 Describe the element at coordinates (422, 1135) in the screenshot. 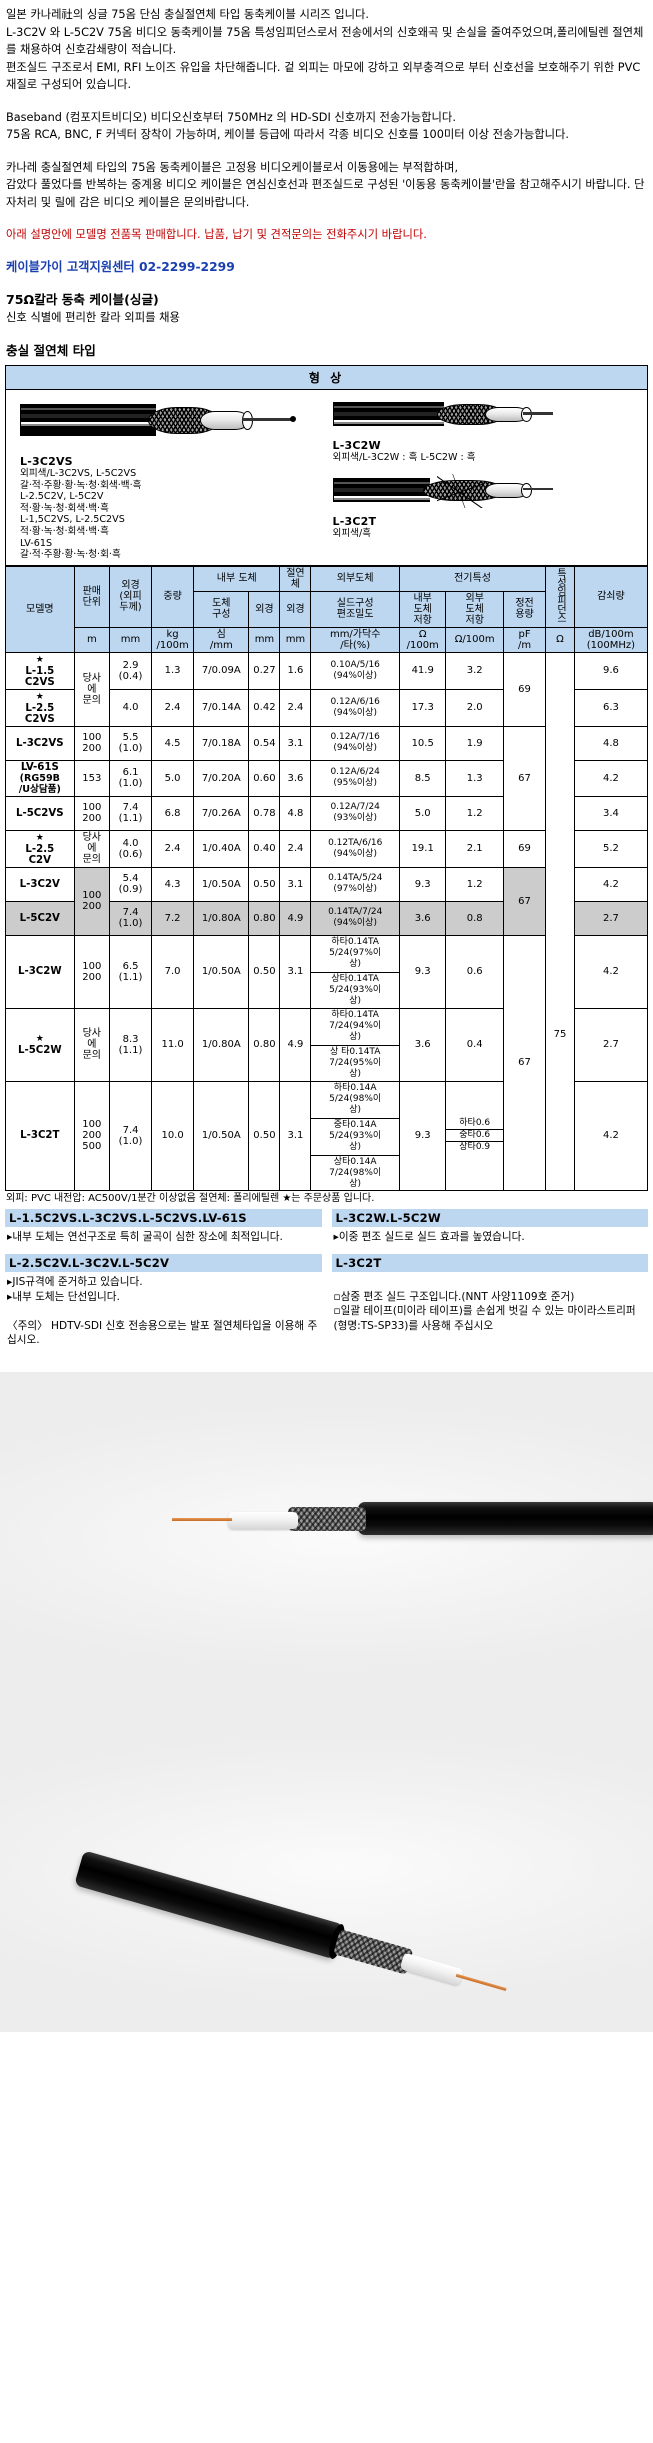

I see `cell-inner-resistance: 9.3` at that location.